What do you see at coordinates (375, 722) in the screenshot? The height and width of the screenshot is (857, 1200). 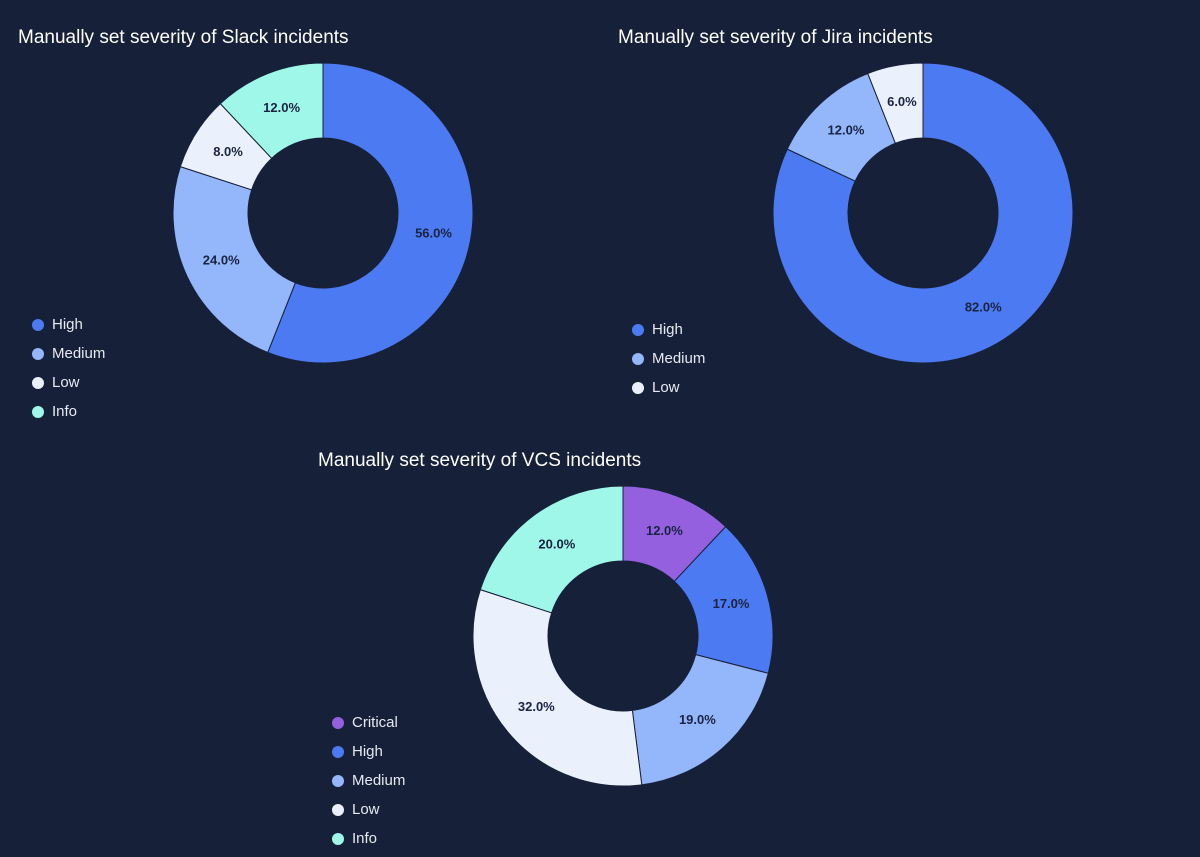 I see `legend-label: Critical` at bounding box center [375, 722].